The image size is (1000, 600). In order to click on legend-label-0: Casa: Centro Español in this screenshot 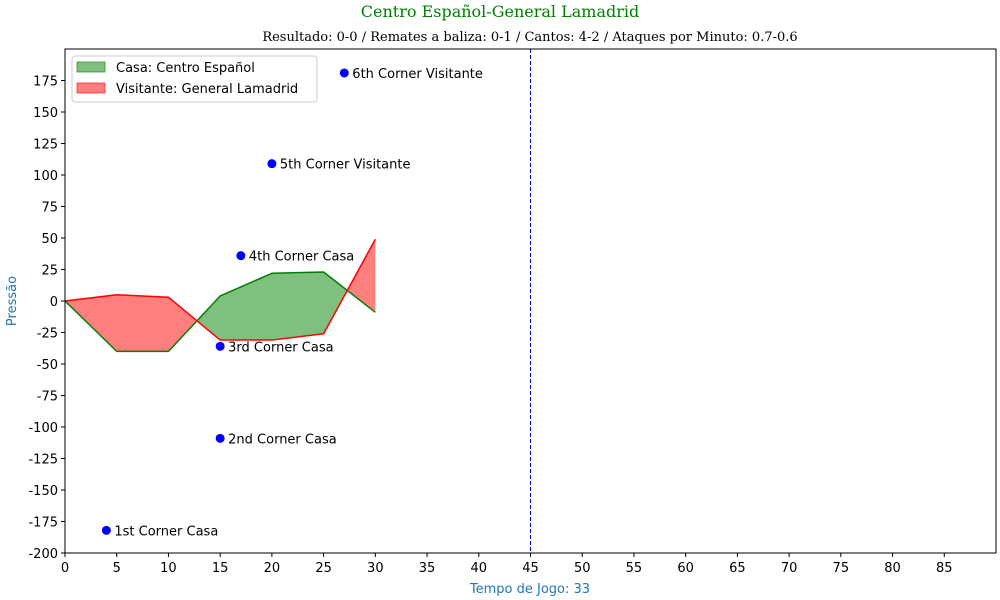, I will do `click(185, 68)`.